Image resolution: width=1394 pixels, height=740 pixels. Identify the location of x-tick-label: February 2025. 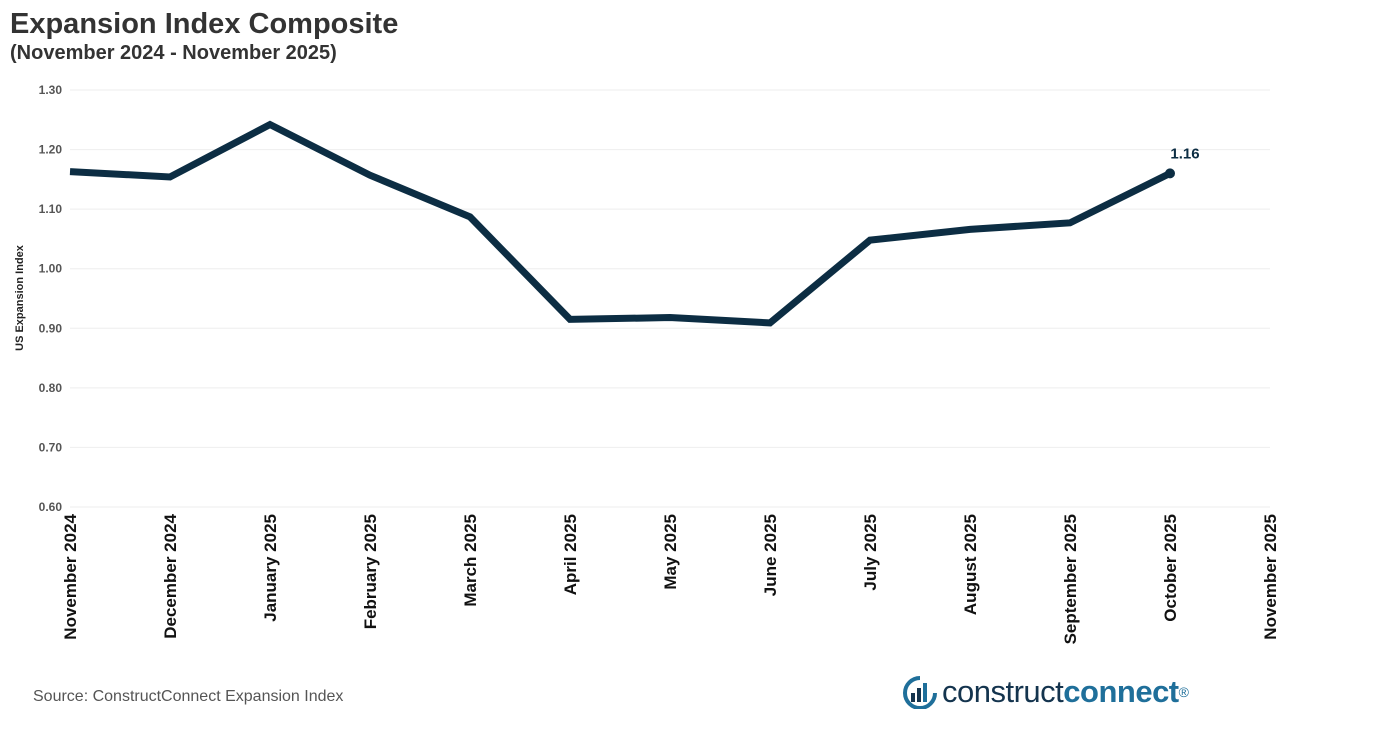
(370, 571).